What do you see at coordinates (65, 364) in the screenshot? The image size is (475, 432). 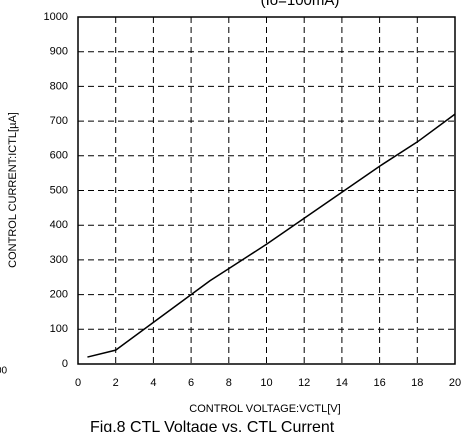 I see `y-tick-label: 0` at bounding box center [65, 364].